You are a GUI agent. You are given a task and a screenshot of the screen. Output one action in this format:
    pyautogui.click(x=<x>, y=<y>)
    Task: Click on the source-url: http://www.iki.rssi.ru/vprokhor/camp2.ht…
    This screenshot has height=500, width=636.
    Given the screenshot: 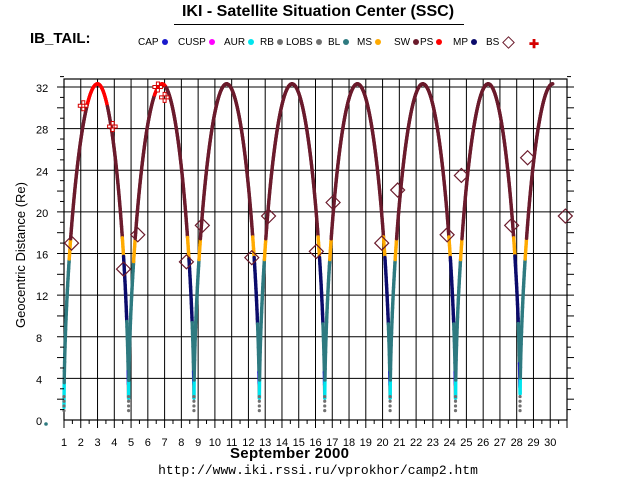 What is the action you would take?
    pyautogui.click(x=318, y=470)
    